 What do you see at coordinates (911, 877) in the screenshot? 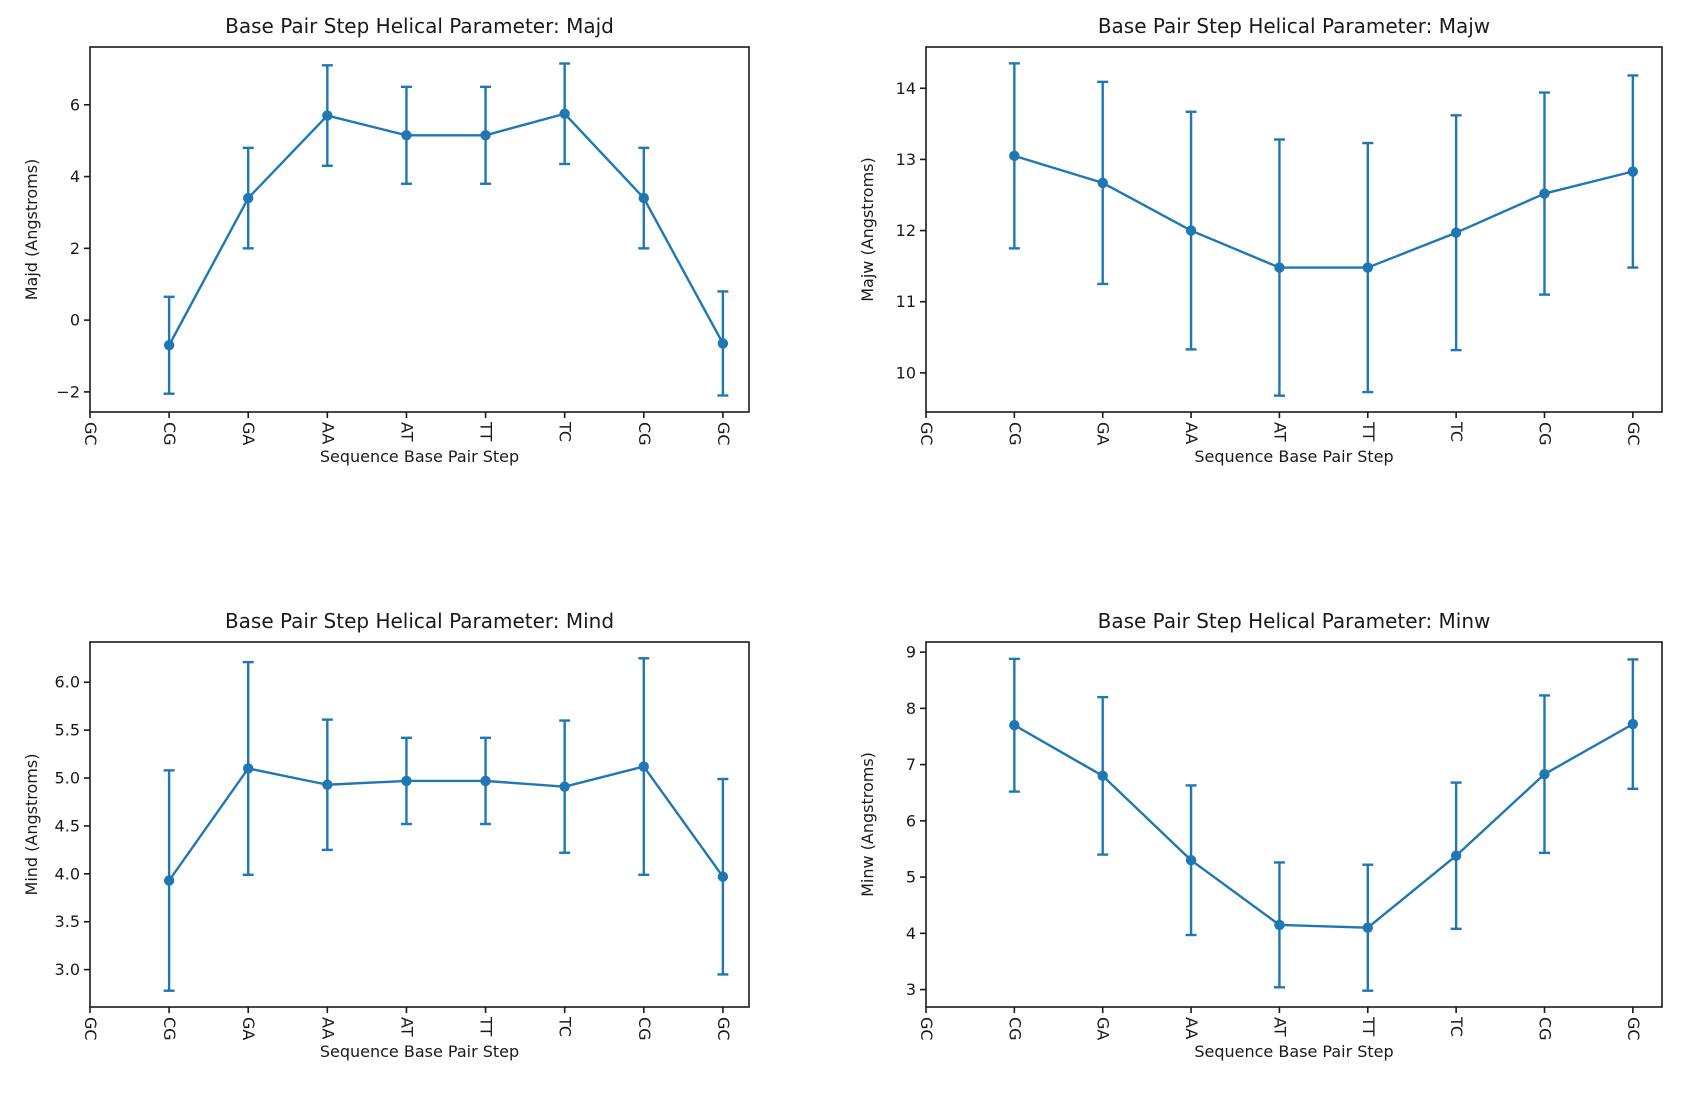
I see `y-tick-label: 5` at bounding box center [911, 877].